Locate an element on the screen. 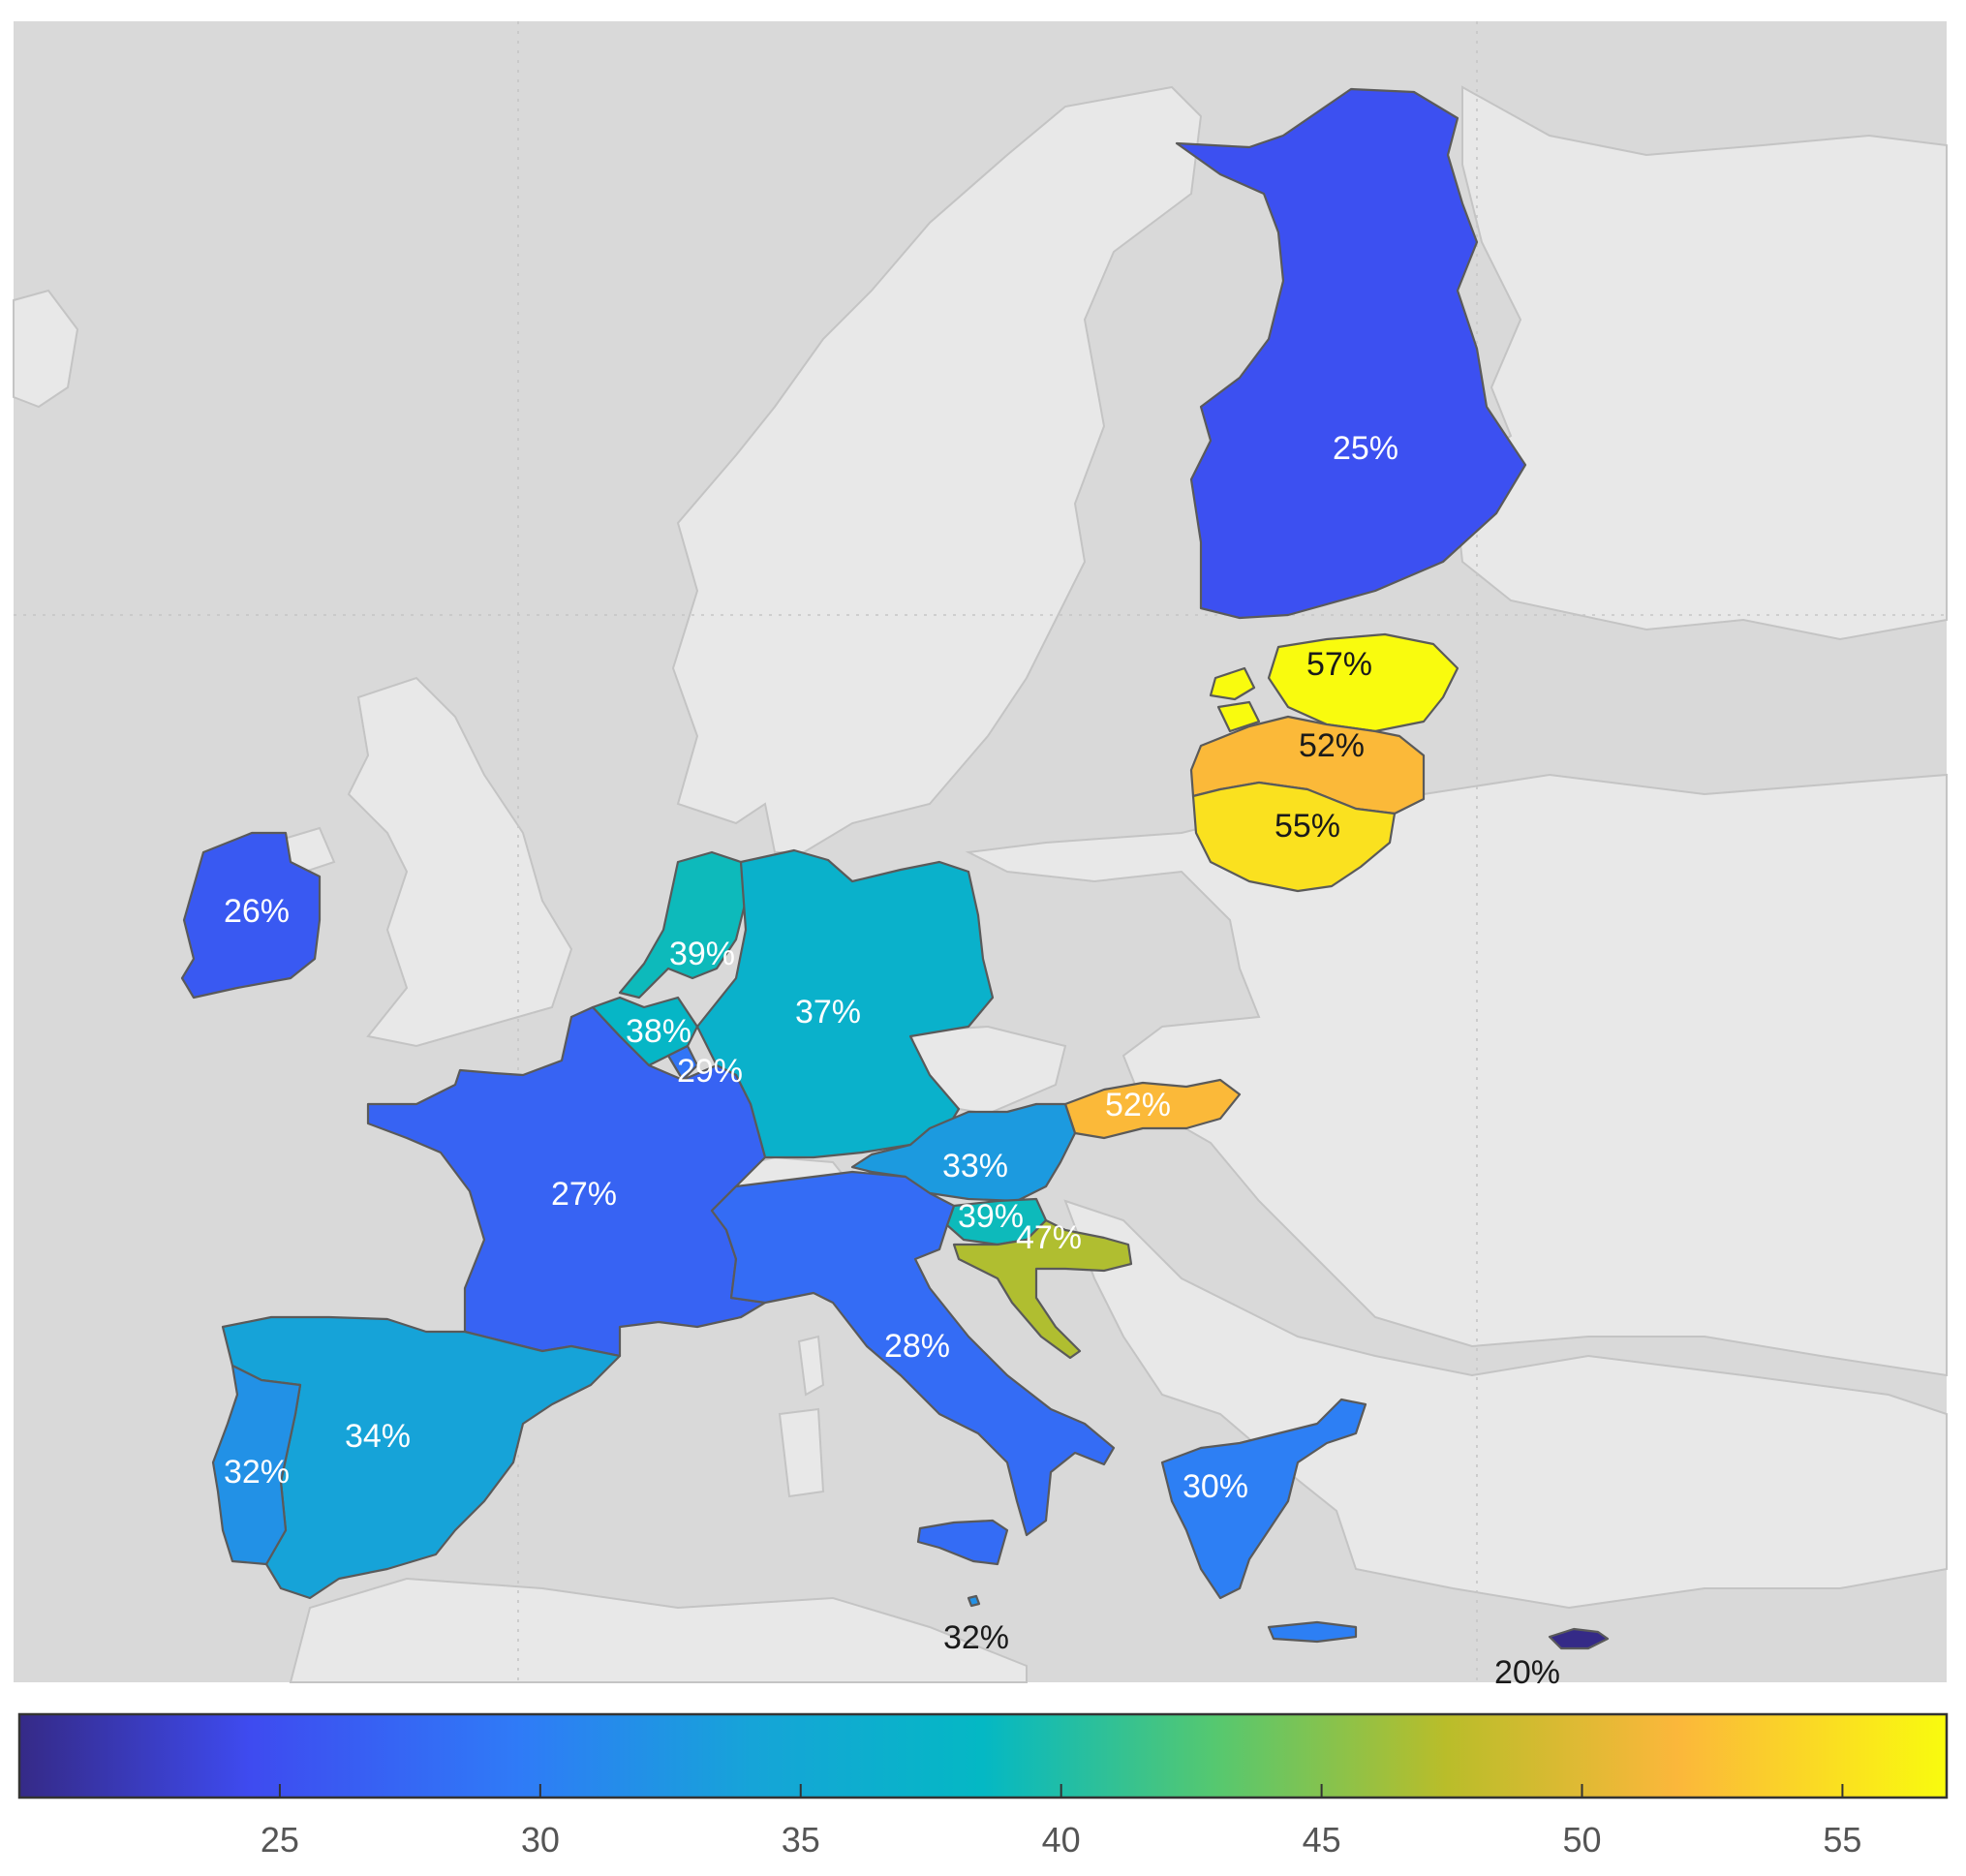 The image size is (1966, 1876). corsica-land is located at coordinates (811, 1366).